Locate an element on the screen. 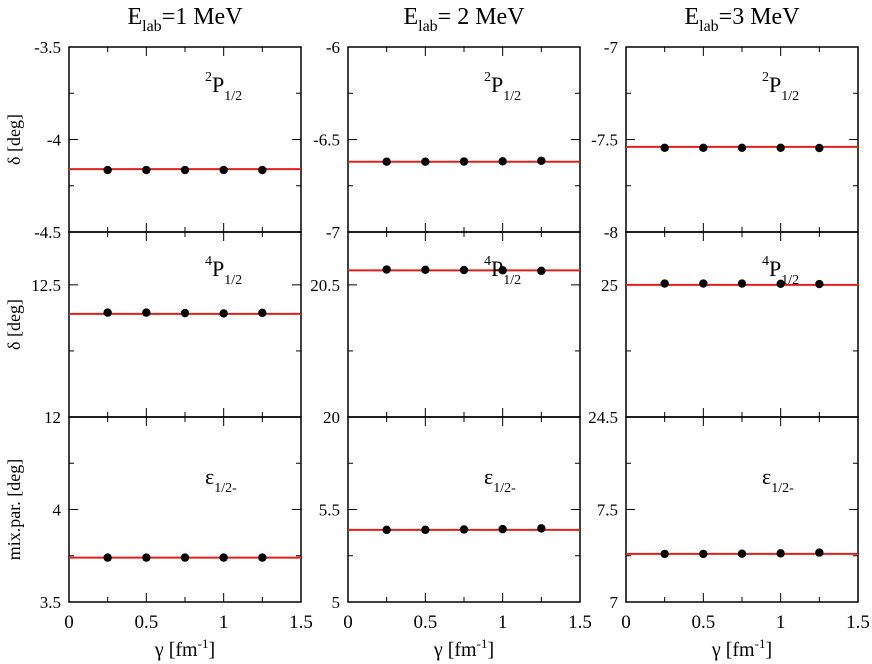 This screenshot has width=872, height=664. y-tick-label: 5.5 is located at coordinates (329, 510).